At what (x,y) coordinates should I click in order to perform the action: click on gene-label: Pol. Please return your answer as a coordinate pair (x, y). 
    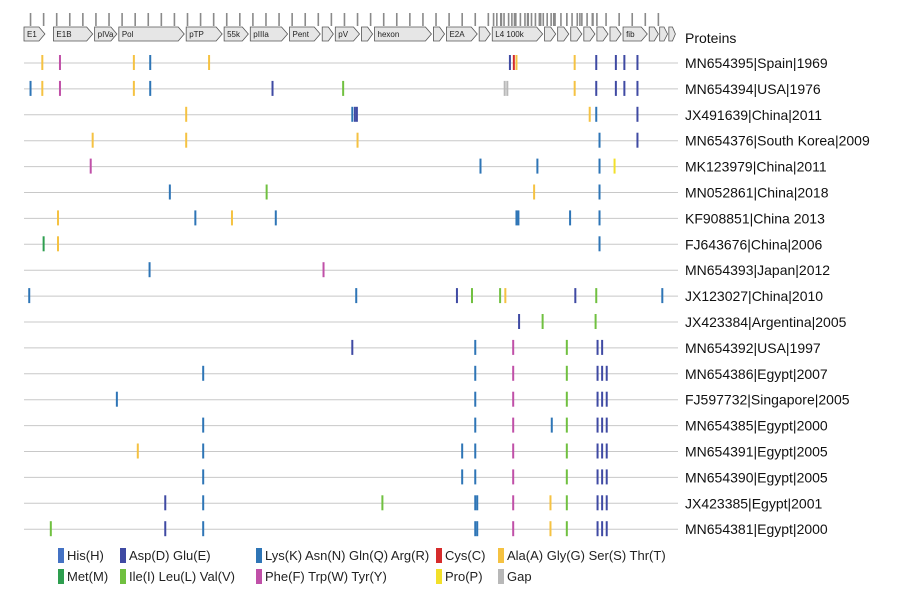
    Looking at the image, I should click on (128, 34).